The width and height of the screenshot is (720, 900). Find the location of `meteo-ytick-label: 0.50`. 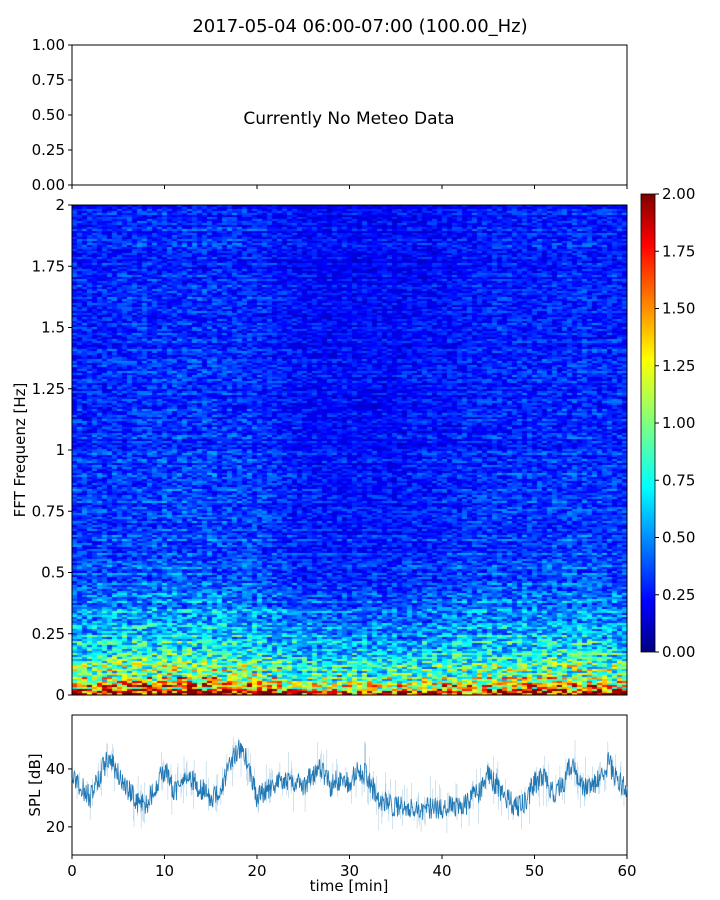

meteo-ytick-label: 0.50 is located at coordinates (48, 115).